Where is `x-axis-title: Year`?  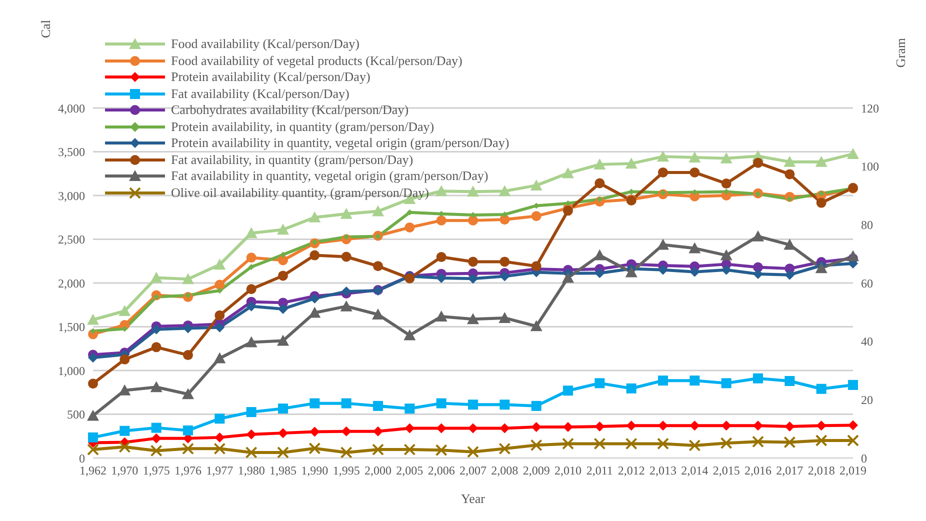
x-axis-title: Year is located at coordinates (473, 498).